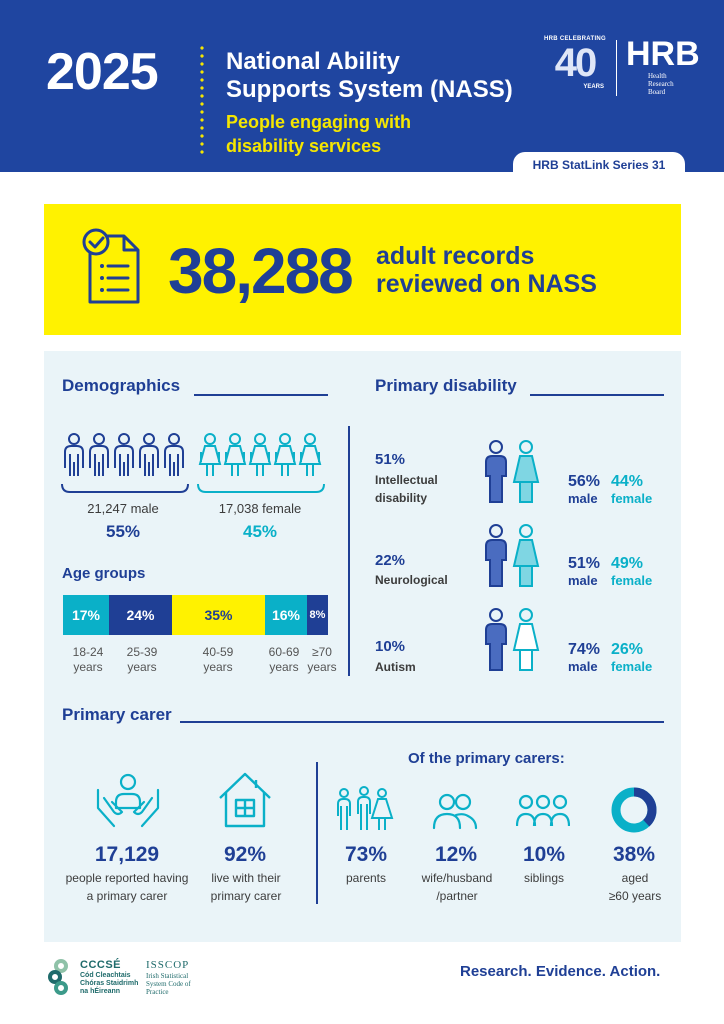  What do you see at coordinates (202, 100) in the screenshot?
I see `dotted-divider` at bounding box center [202, 100].